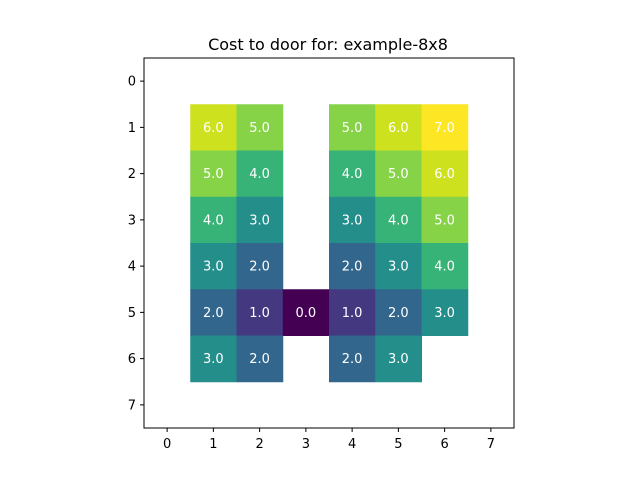 The image size is (640, 480). I want to click on cell-value-r1-c4: 5.0, so click(352, 128).